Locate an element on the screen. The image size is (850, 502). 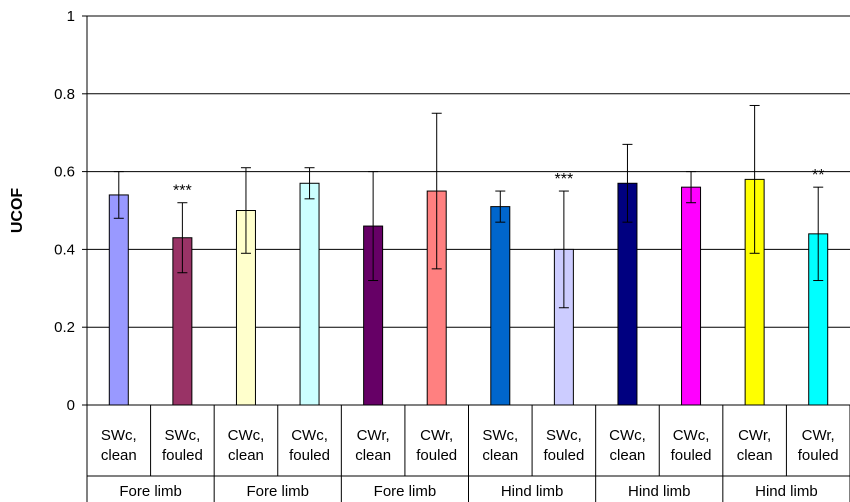
significance-annotations: ****** ** is located at coordinates (498, 183).